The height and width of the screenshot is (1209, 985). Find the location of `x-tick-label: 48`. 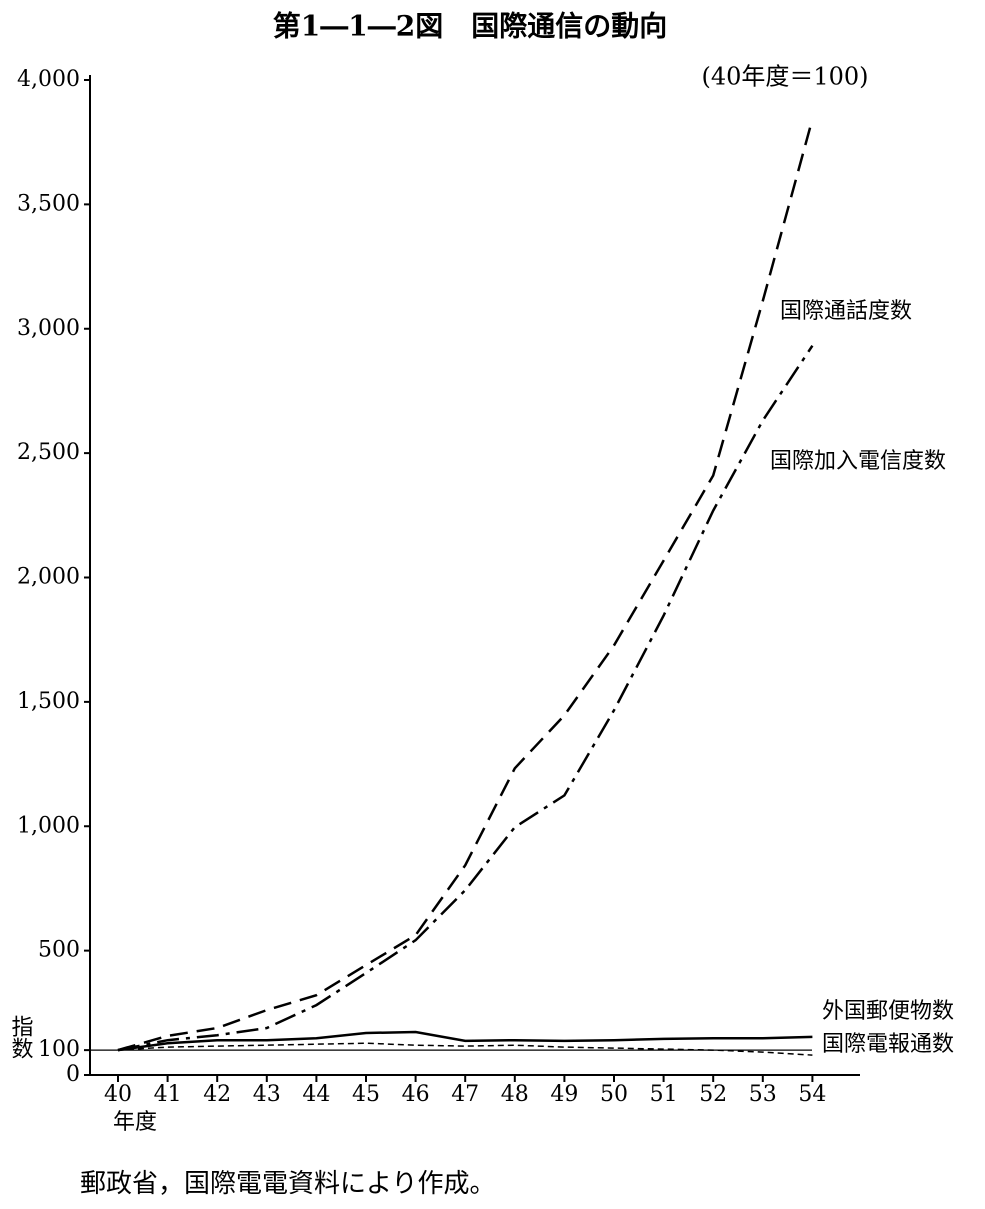

x-tick-label: 48 is located at coordinates (515, 1094).